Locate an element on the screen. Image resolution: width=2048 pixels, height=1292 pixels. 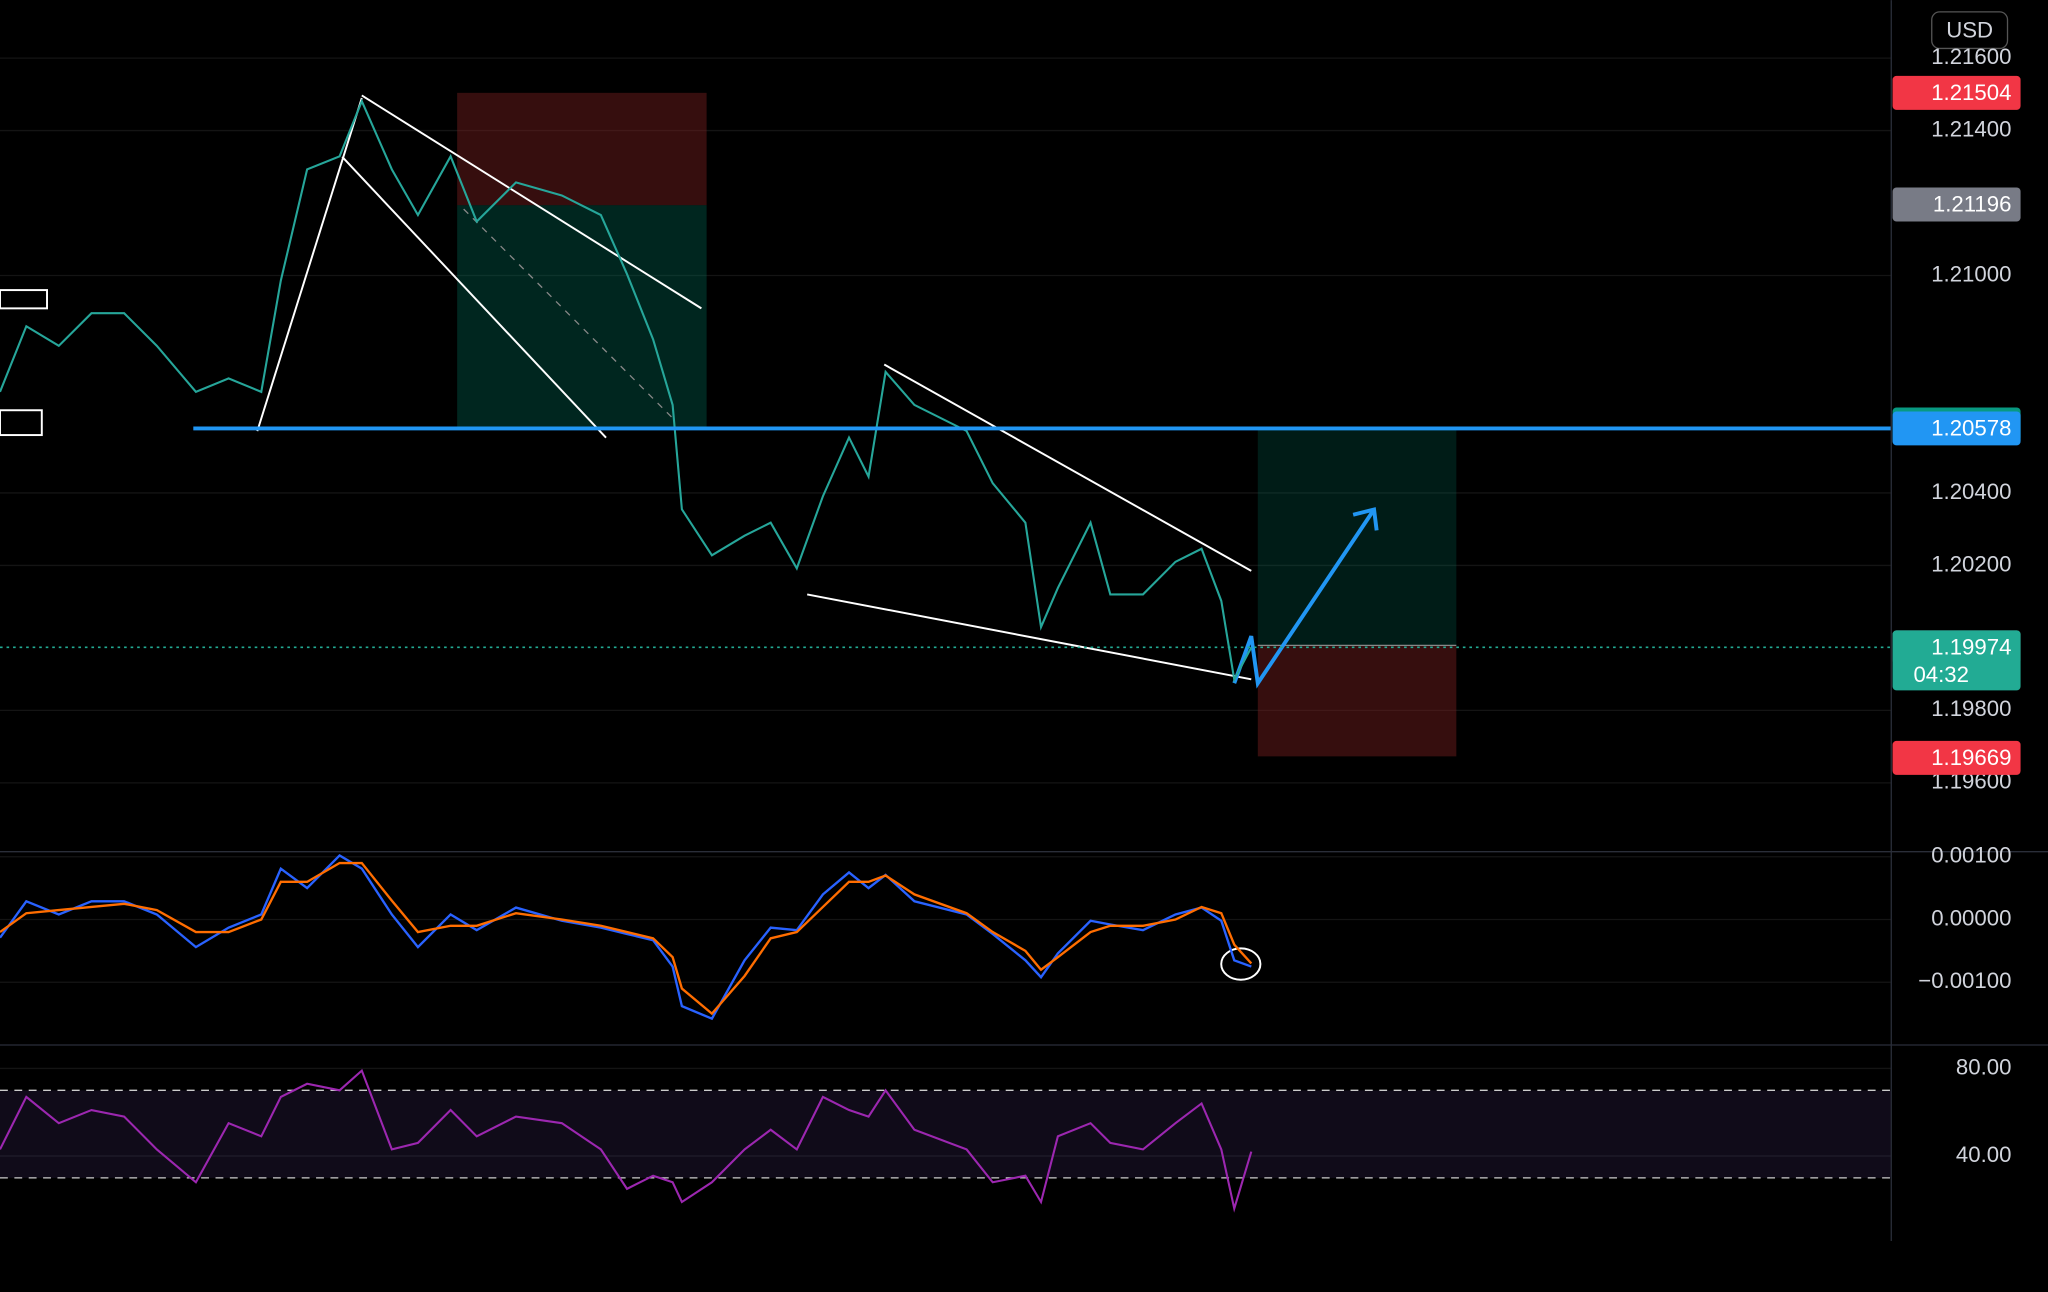
y-tick-label: 0.00000 is located at coordinates (1971, 917).